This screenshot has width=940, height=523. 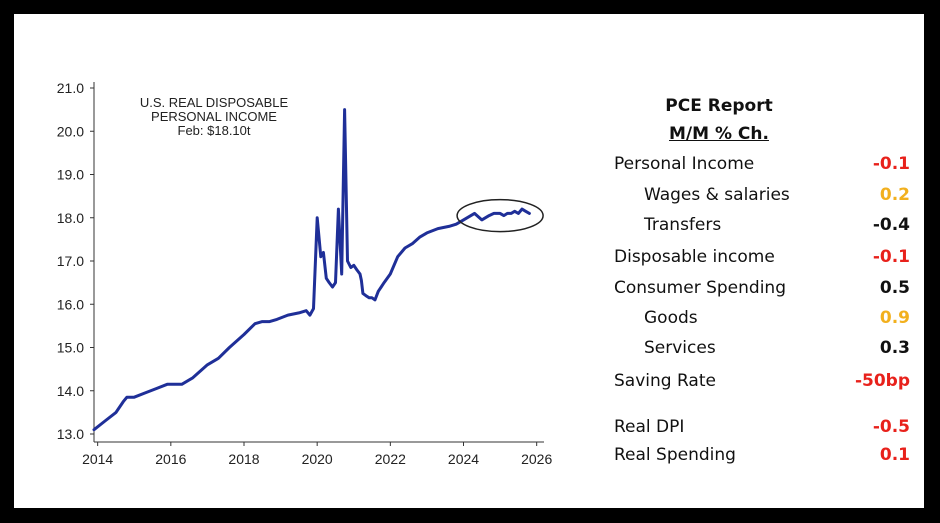 What do you see at coordinates (894, 348) in the screenshot?
I see `report-row-value: 0.3` at bounding box center [894, 348].